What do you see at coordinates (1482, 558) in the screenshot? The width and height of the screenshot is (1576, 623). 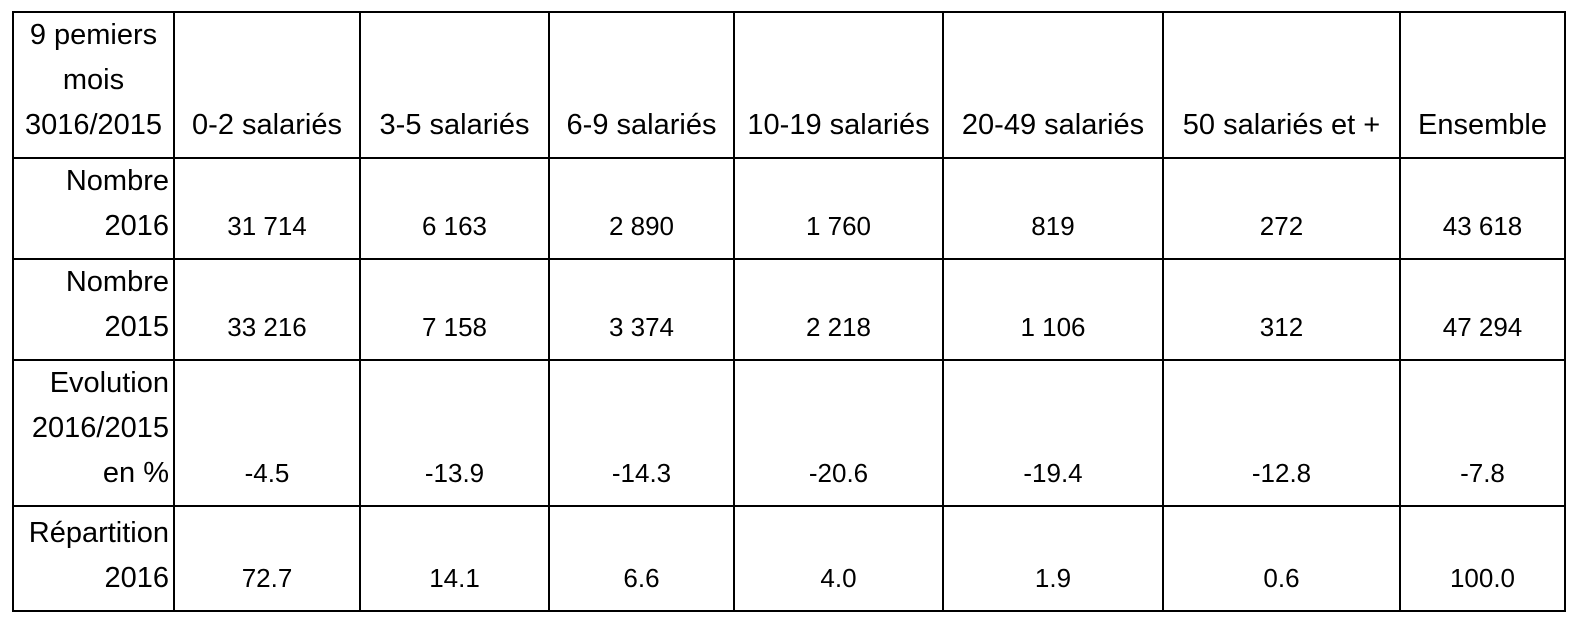 I see `data-cell: 100.0` at bounding box center [1482, 558].